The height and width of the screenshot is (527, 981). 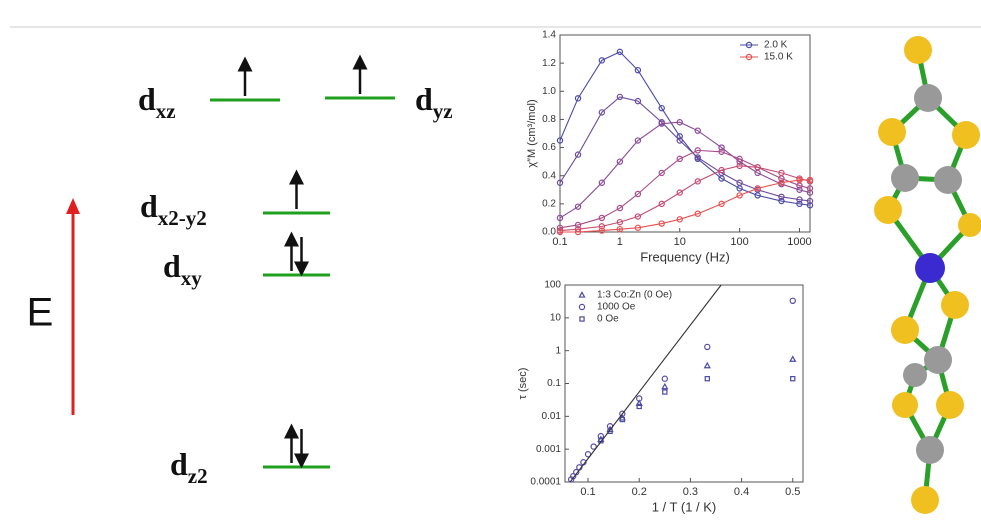 What do you see at coordinates (545, 482) in the screenshot?
I see `y-tick-label: 0.0001` at bounding box center [545, 482].